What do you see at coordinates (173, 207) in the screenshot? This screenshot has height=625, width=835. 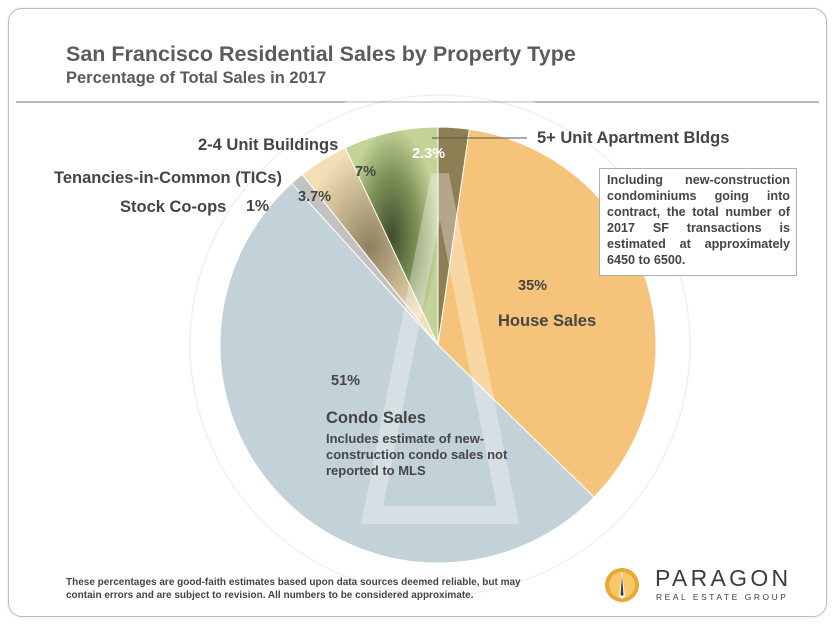 I see `label-stock-coops: Stock Co-ops` at bounding box center [173, 207].